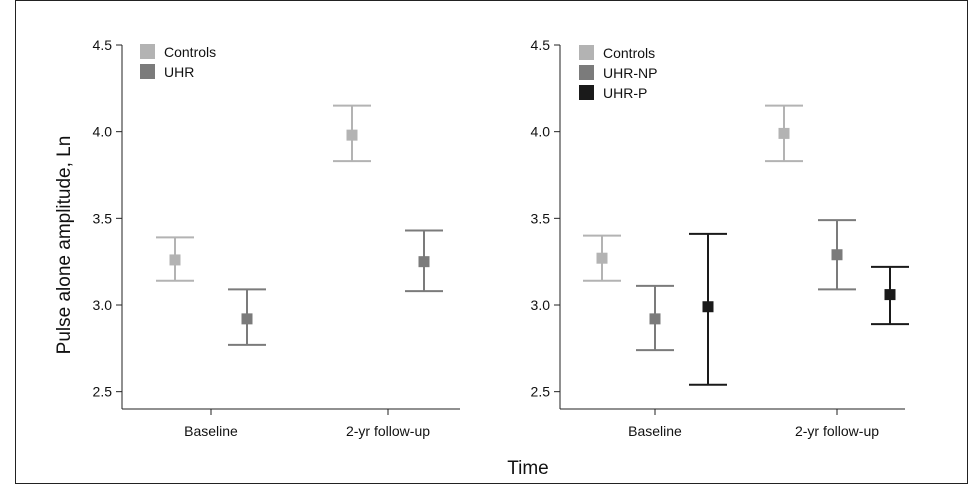  What do you see at coordinates (630, 73) in the screenshot?
I see `legend-label: UHR-NP` at bounding box center [630, 73].